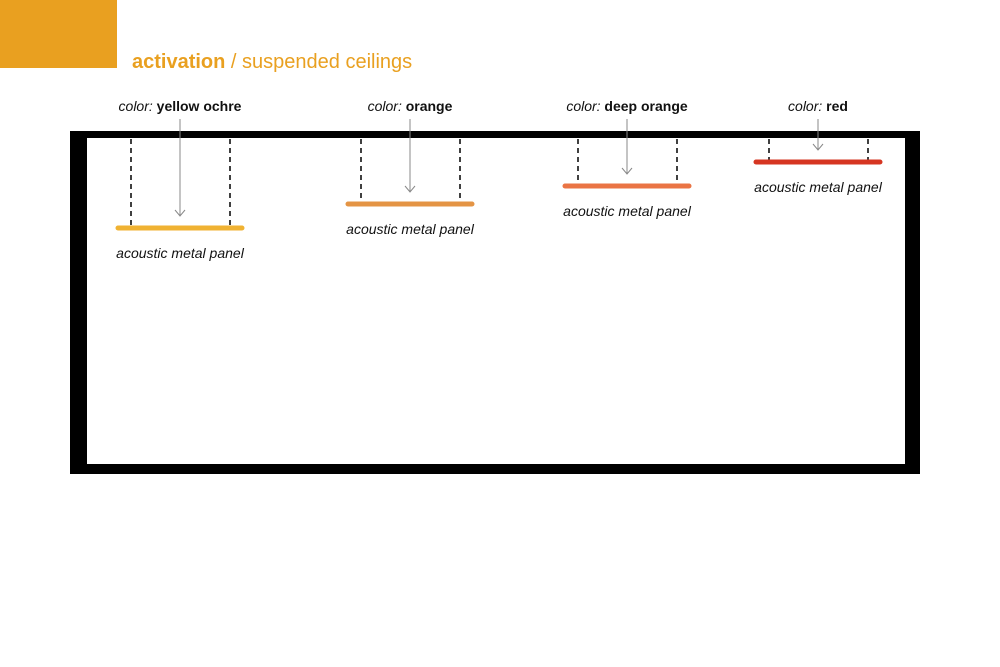 The height and width of the screenshot is (667, 1000). I want to click on color-label: color: orange, so click(410, 106).